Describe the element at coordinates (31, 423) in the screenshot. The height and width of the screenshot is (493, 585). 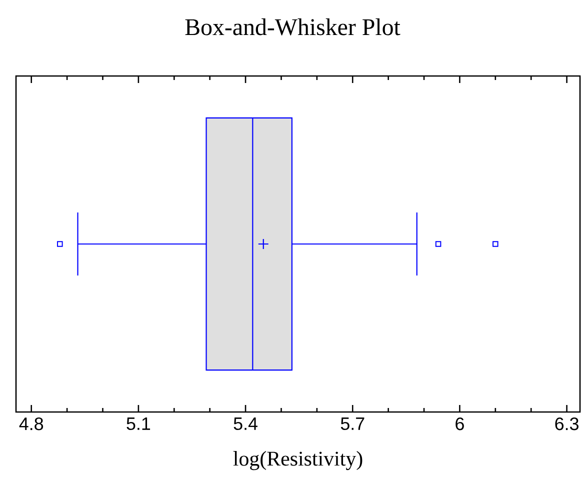
I see `x-tick-label: 4.8` at that location.